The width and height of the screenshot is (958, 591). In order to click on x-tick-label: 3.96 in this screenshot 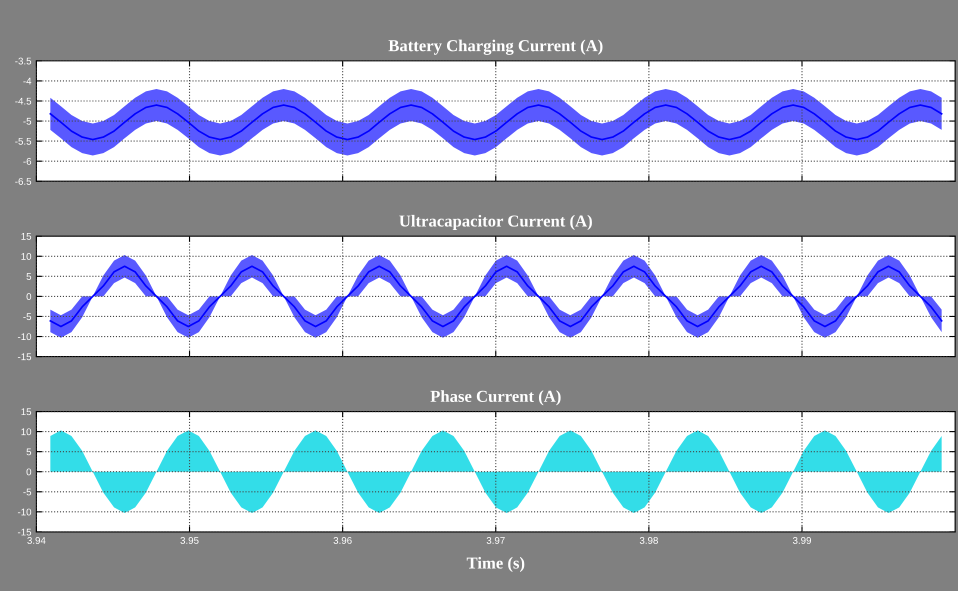, I will do `click(343, 540)`.